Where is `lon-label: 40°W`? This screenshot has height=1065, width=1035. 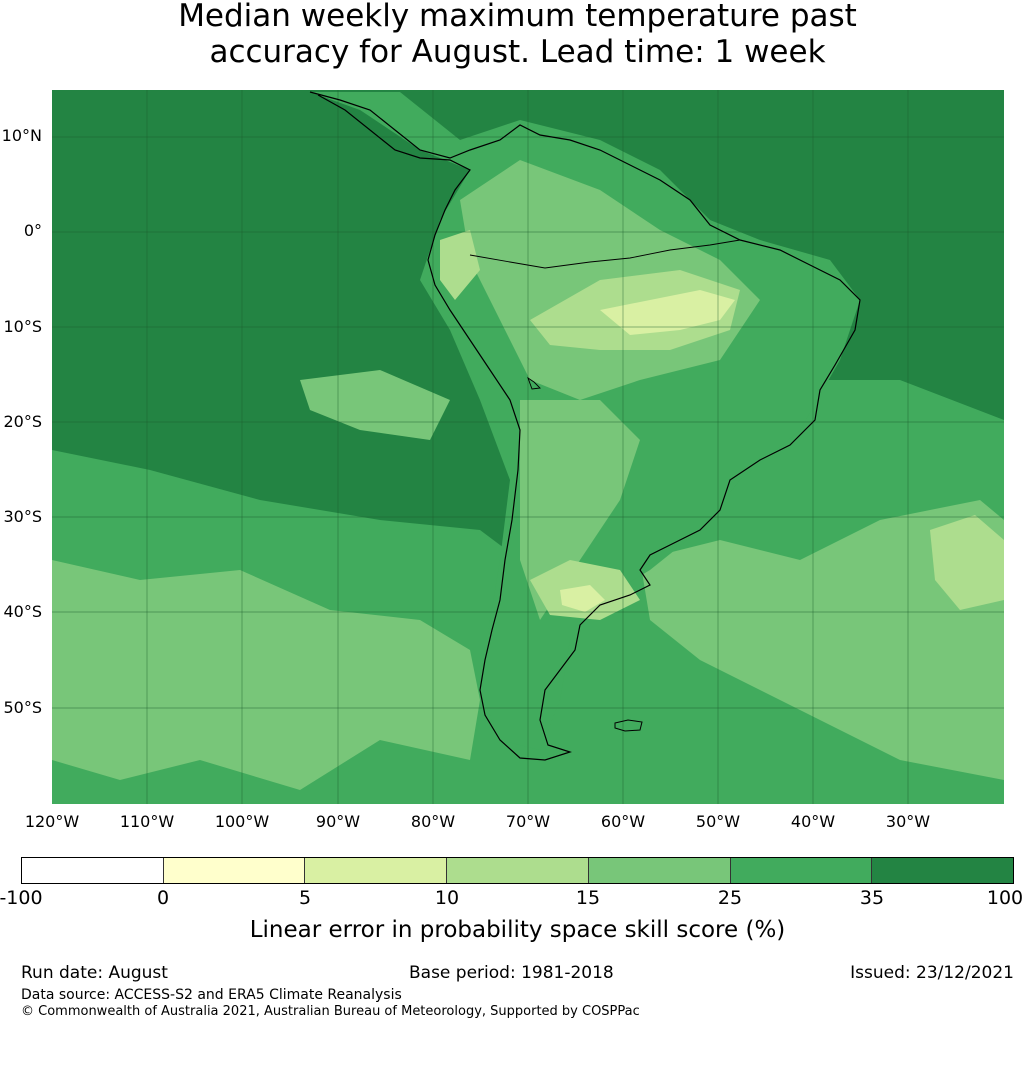 lon-label: 40°W is located at coordinates (813, 821).